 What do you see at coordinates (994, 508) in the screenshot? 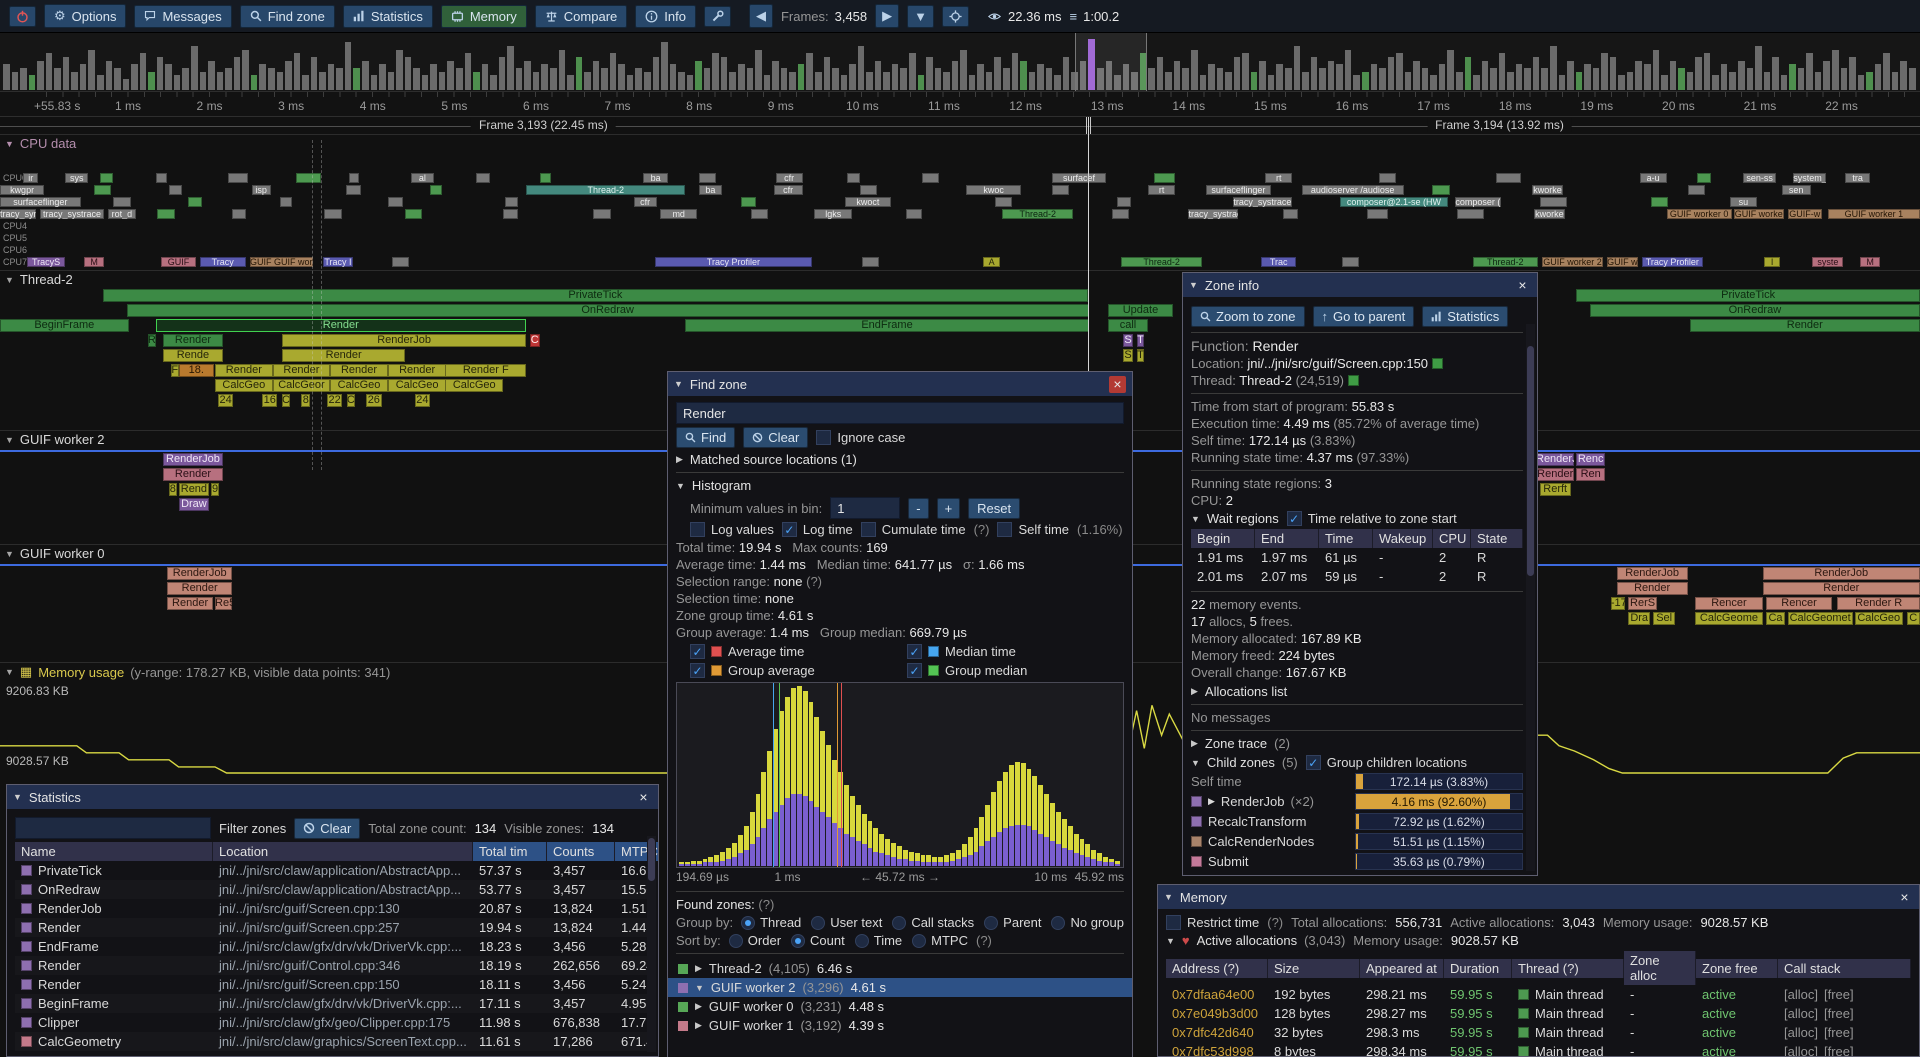
I see `reset-button: Reset` at bounding box center [994, 508].